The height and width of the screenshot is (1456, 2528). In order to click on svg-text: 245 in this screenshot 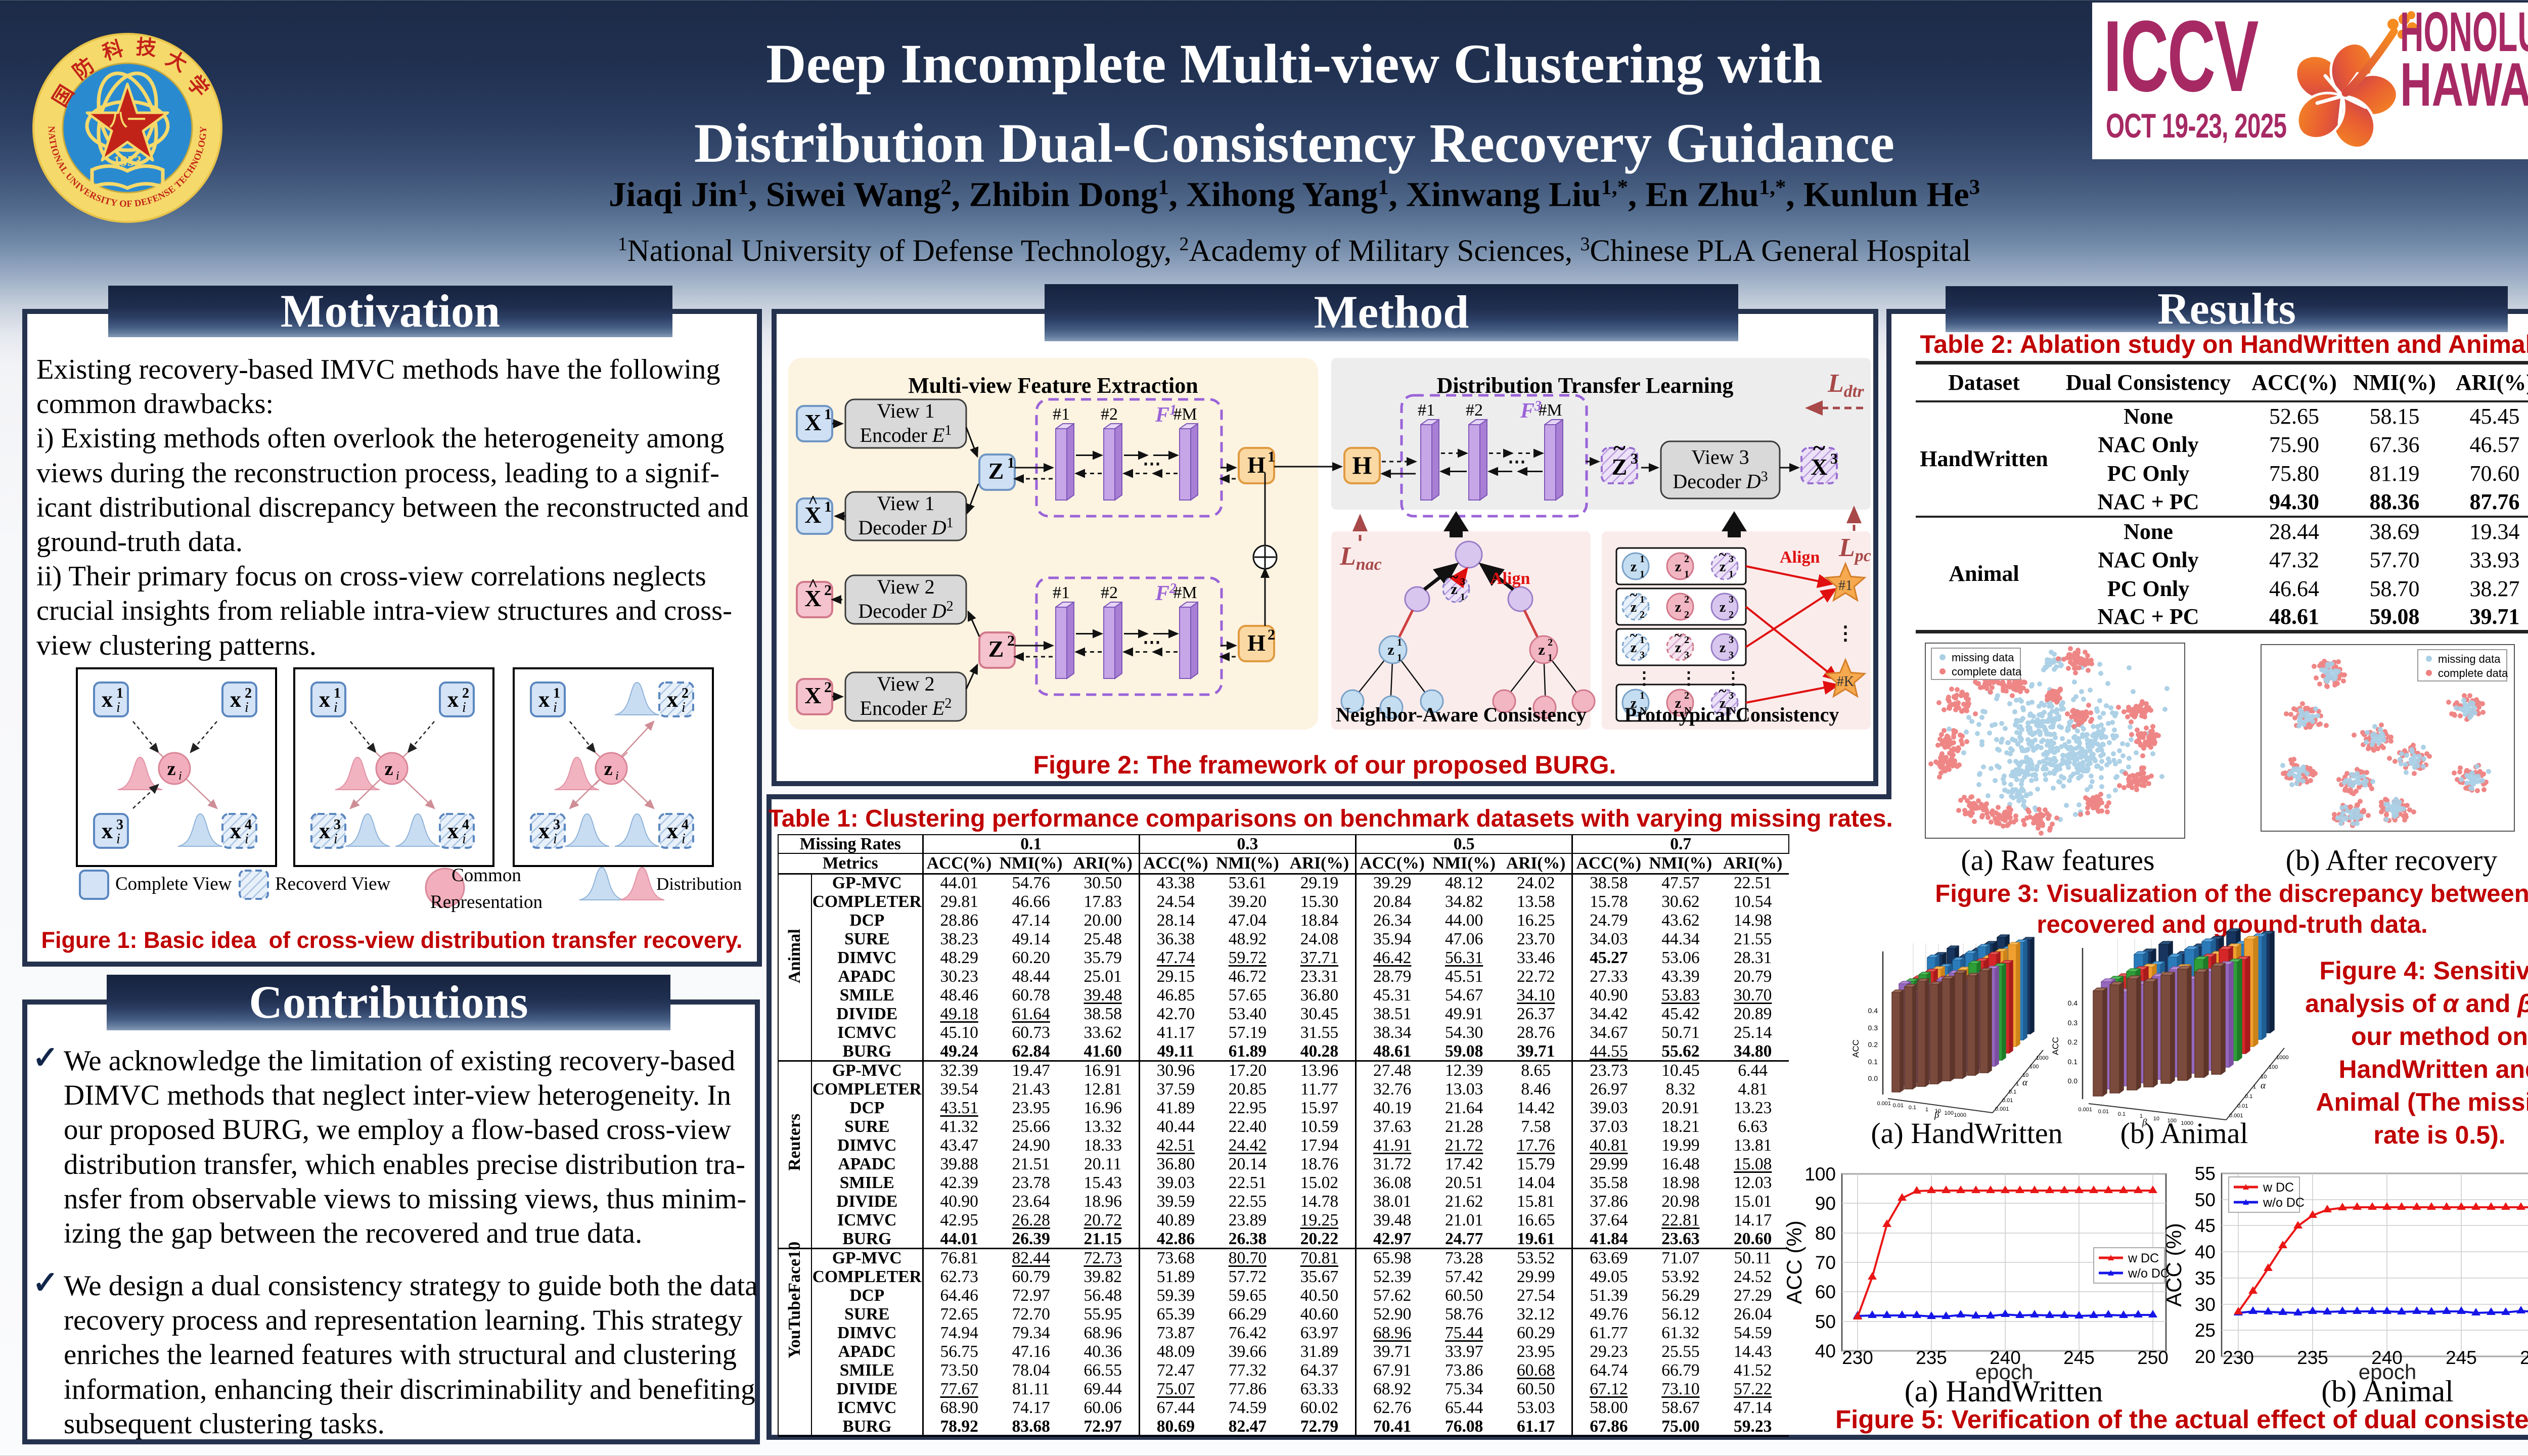, I will do `click(2462, 1358)`.